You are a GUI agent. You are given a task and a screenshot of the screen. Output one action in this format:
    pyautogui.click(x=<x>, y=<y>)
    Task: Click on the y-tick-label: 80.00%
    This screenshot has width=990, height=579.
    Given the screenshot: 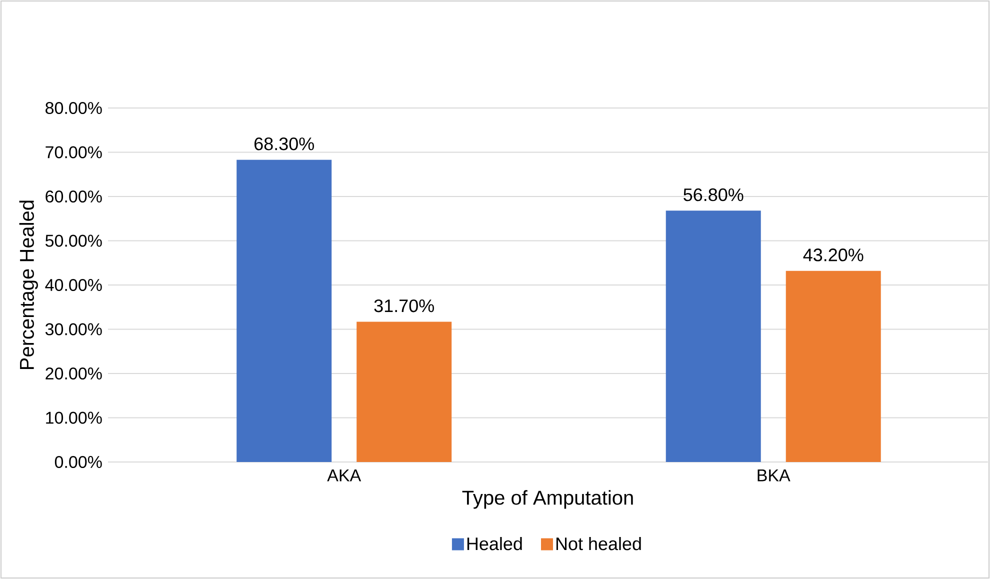 What is the action you would take?
    pyautogui.click(x=74, y=108)
    